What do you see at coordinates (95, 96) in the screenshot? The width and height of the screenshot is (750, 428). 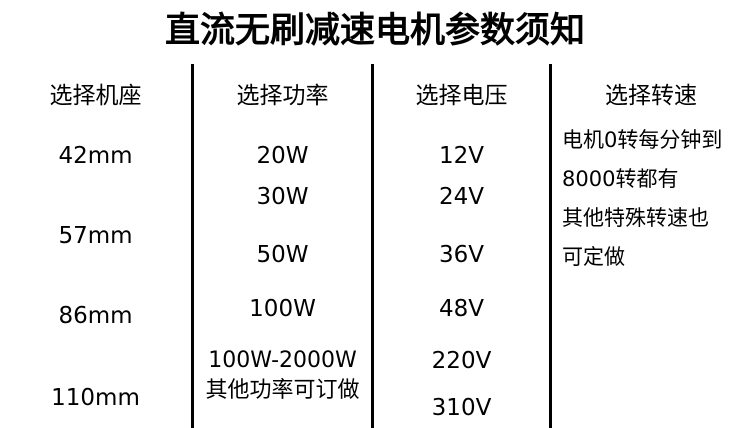 I see `column-header-frame-size: 选择机座` at bounding box center [95, 96].